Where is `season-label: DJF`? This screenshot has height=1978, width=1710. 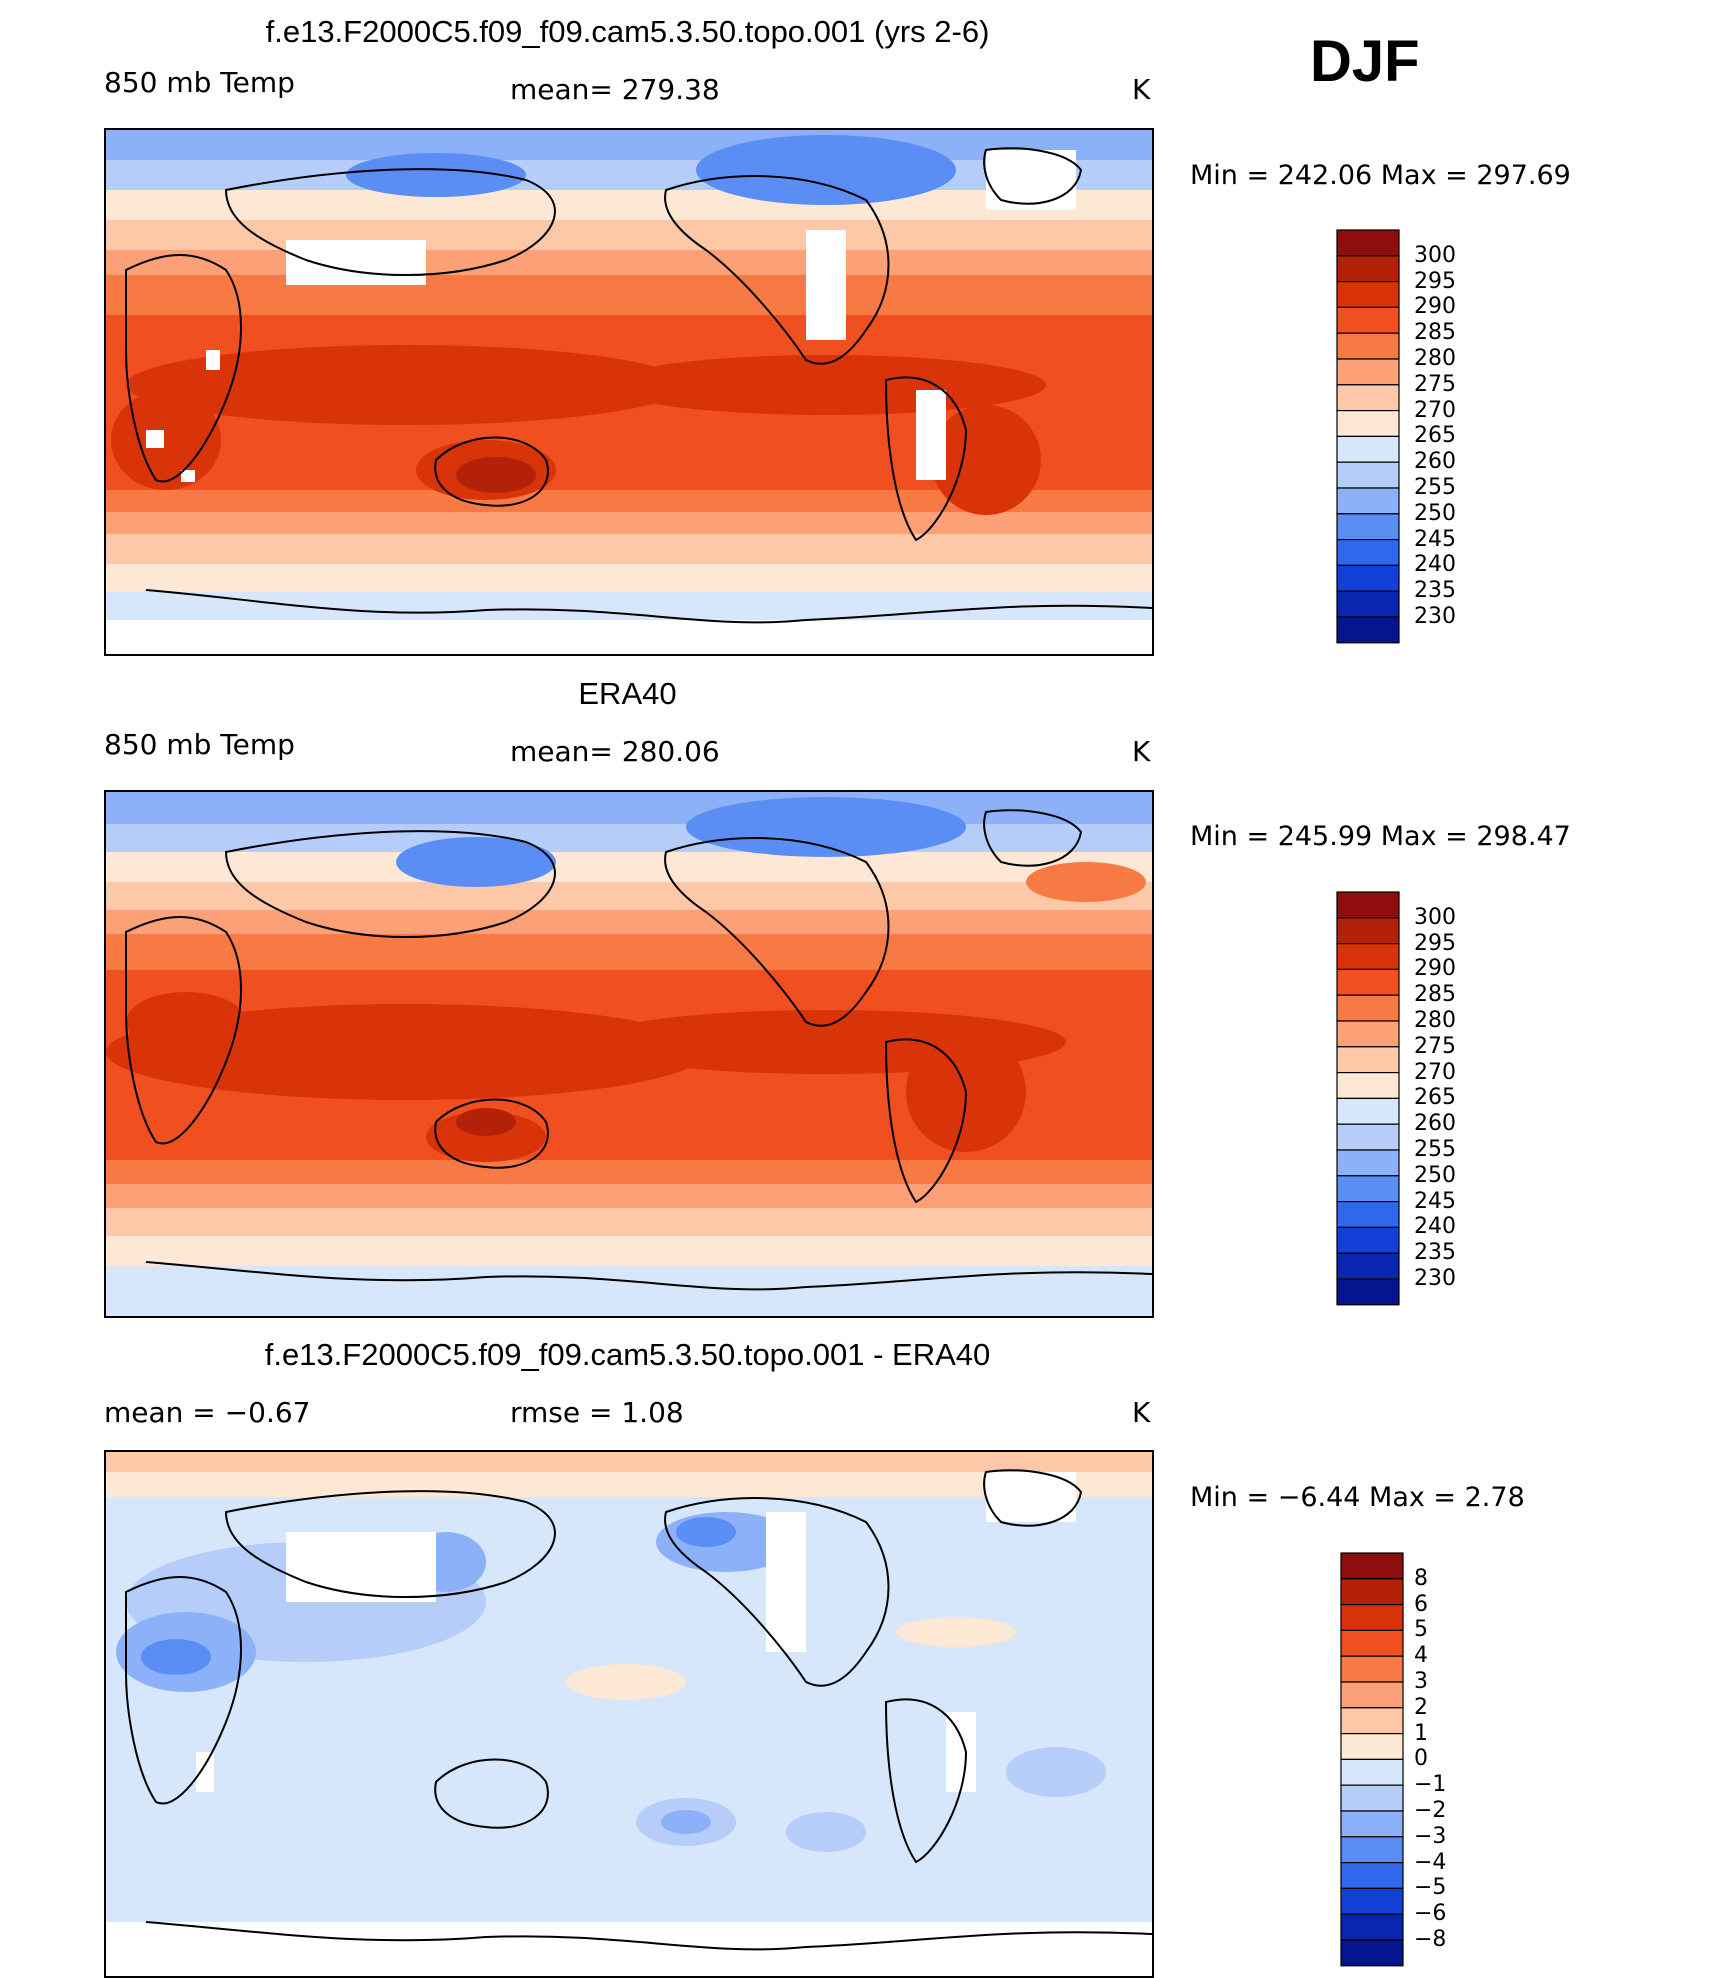 season-label: DJF is located at coordinates (1365, 61).